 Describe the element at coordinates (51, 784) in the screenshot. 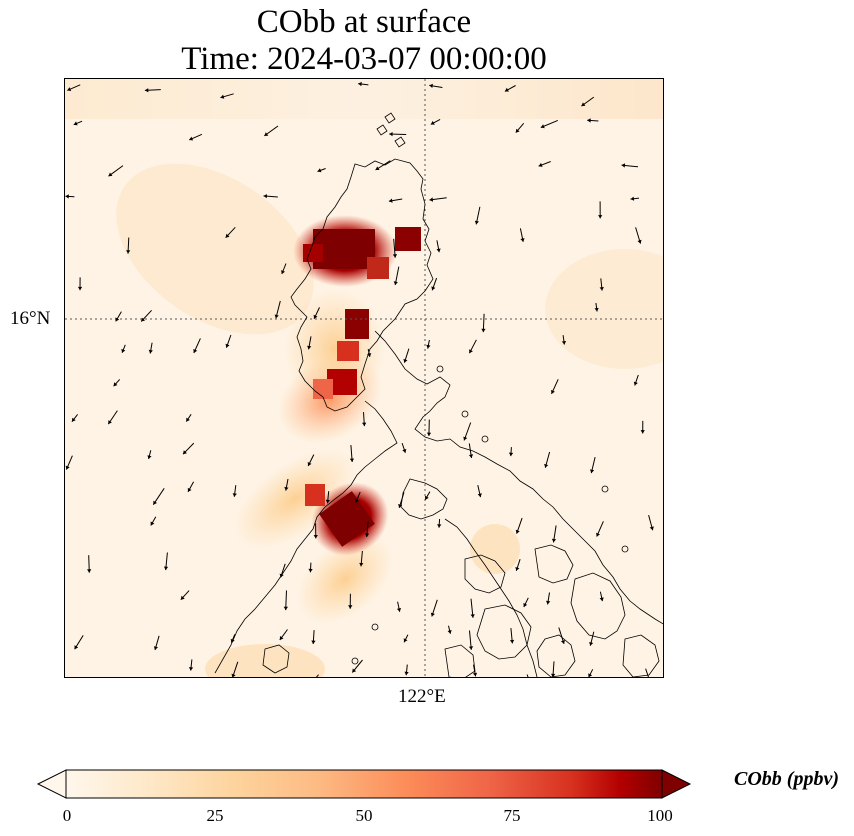

I see `colorbar-extend-min` at that location.